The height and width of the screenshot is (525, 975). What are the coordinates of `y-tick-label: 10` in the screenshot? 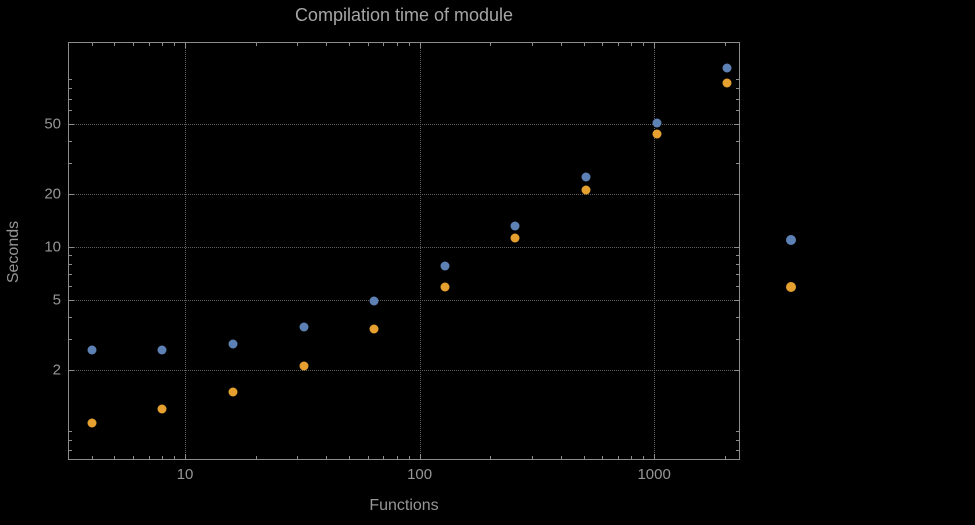 It's located at (52, 247).